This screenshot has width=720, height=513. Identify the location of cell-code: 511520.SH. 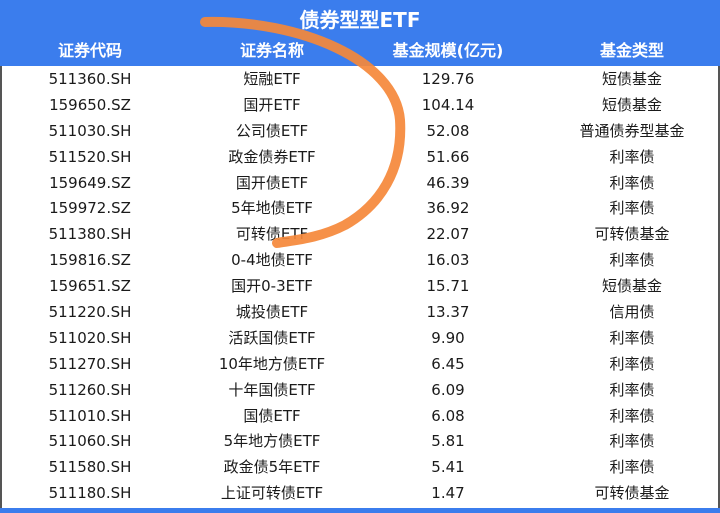
(90, 156).